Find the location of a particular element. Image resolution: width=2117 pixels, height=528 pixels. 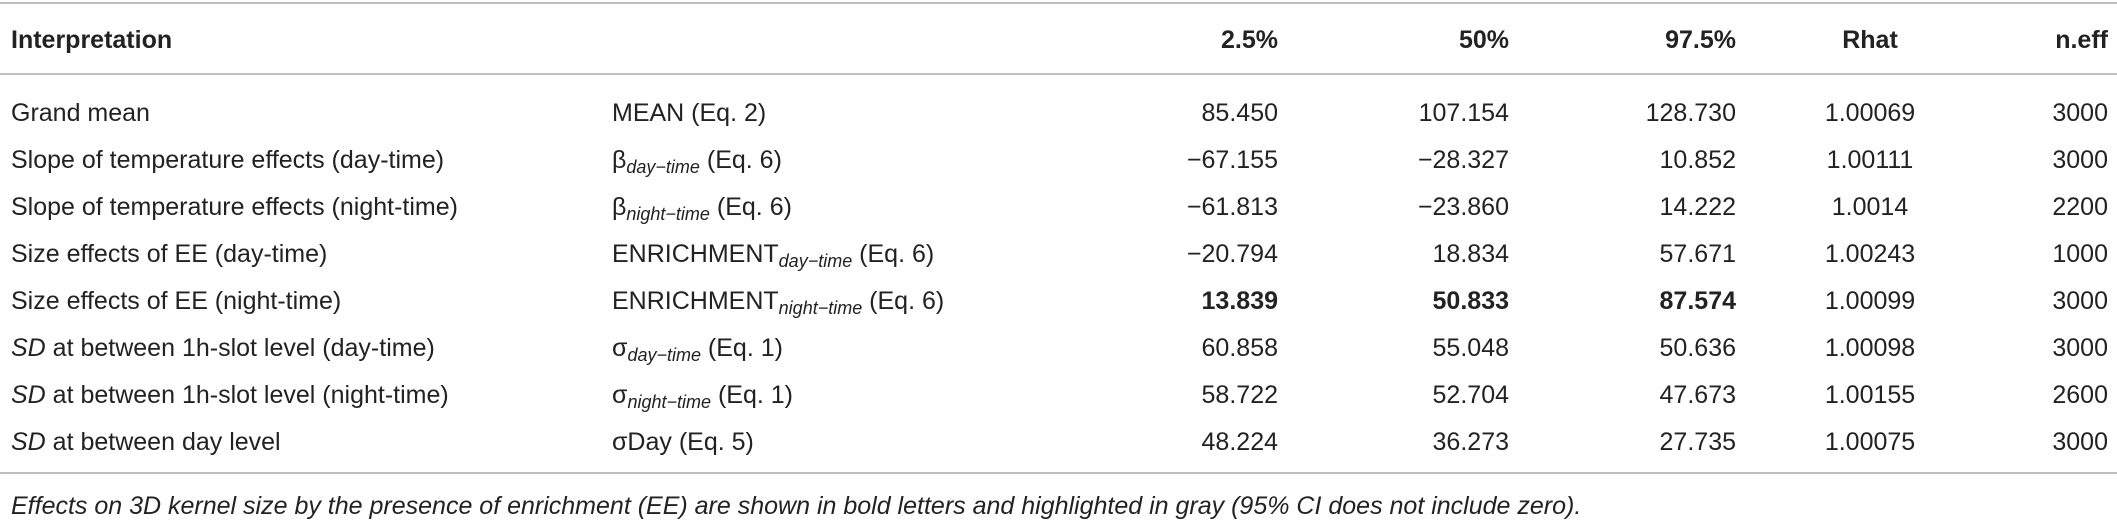

interpretation-cell: Slope of temperature effects (day-time) is located at coordinates (227, 160).